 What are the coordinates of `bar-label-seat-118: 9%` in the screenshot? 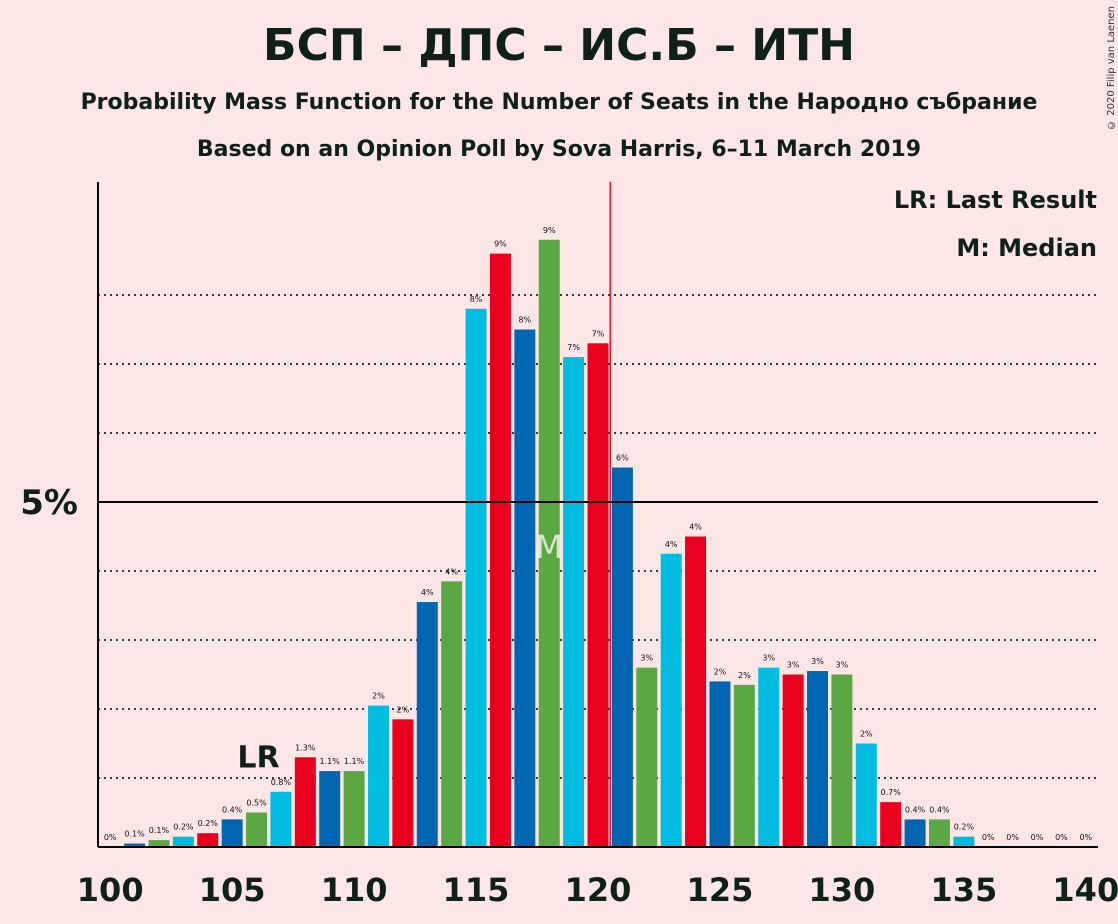 It's located at (549, 230).